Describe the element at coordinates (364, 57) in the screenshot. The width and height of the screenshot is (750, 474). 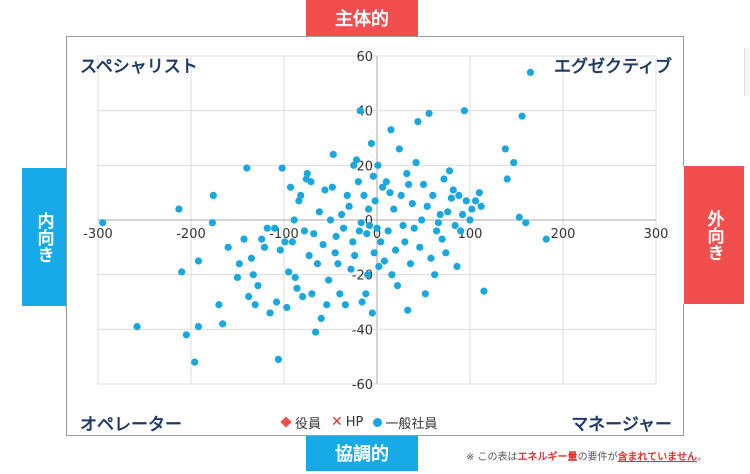
I see `y-tick-label: 60` at that location.